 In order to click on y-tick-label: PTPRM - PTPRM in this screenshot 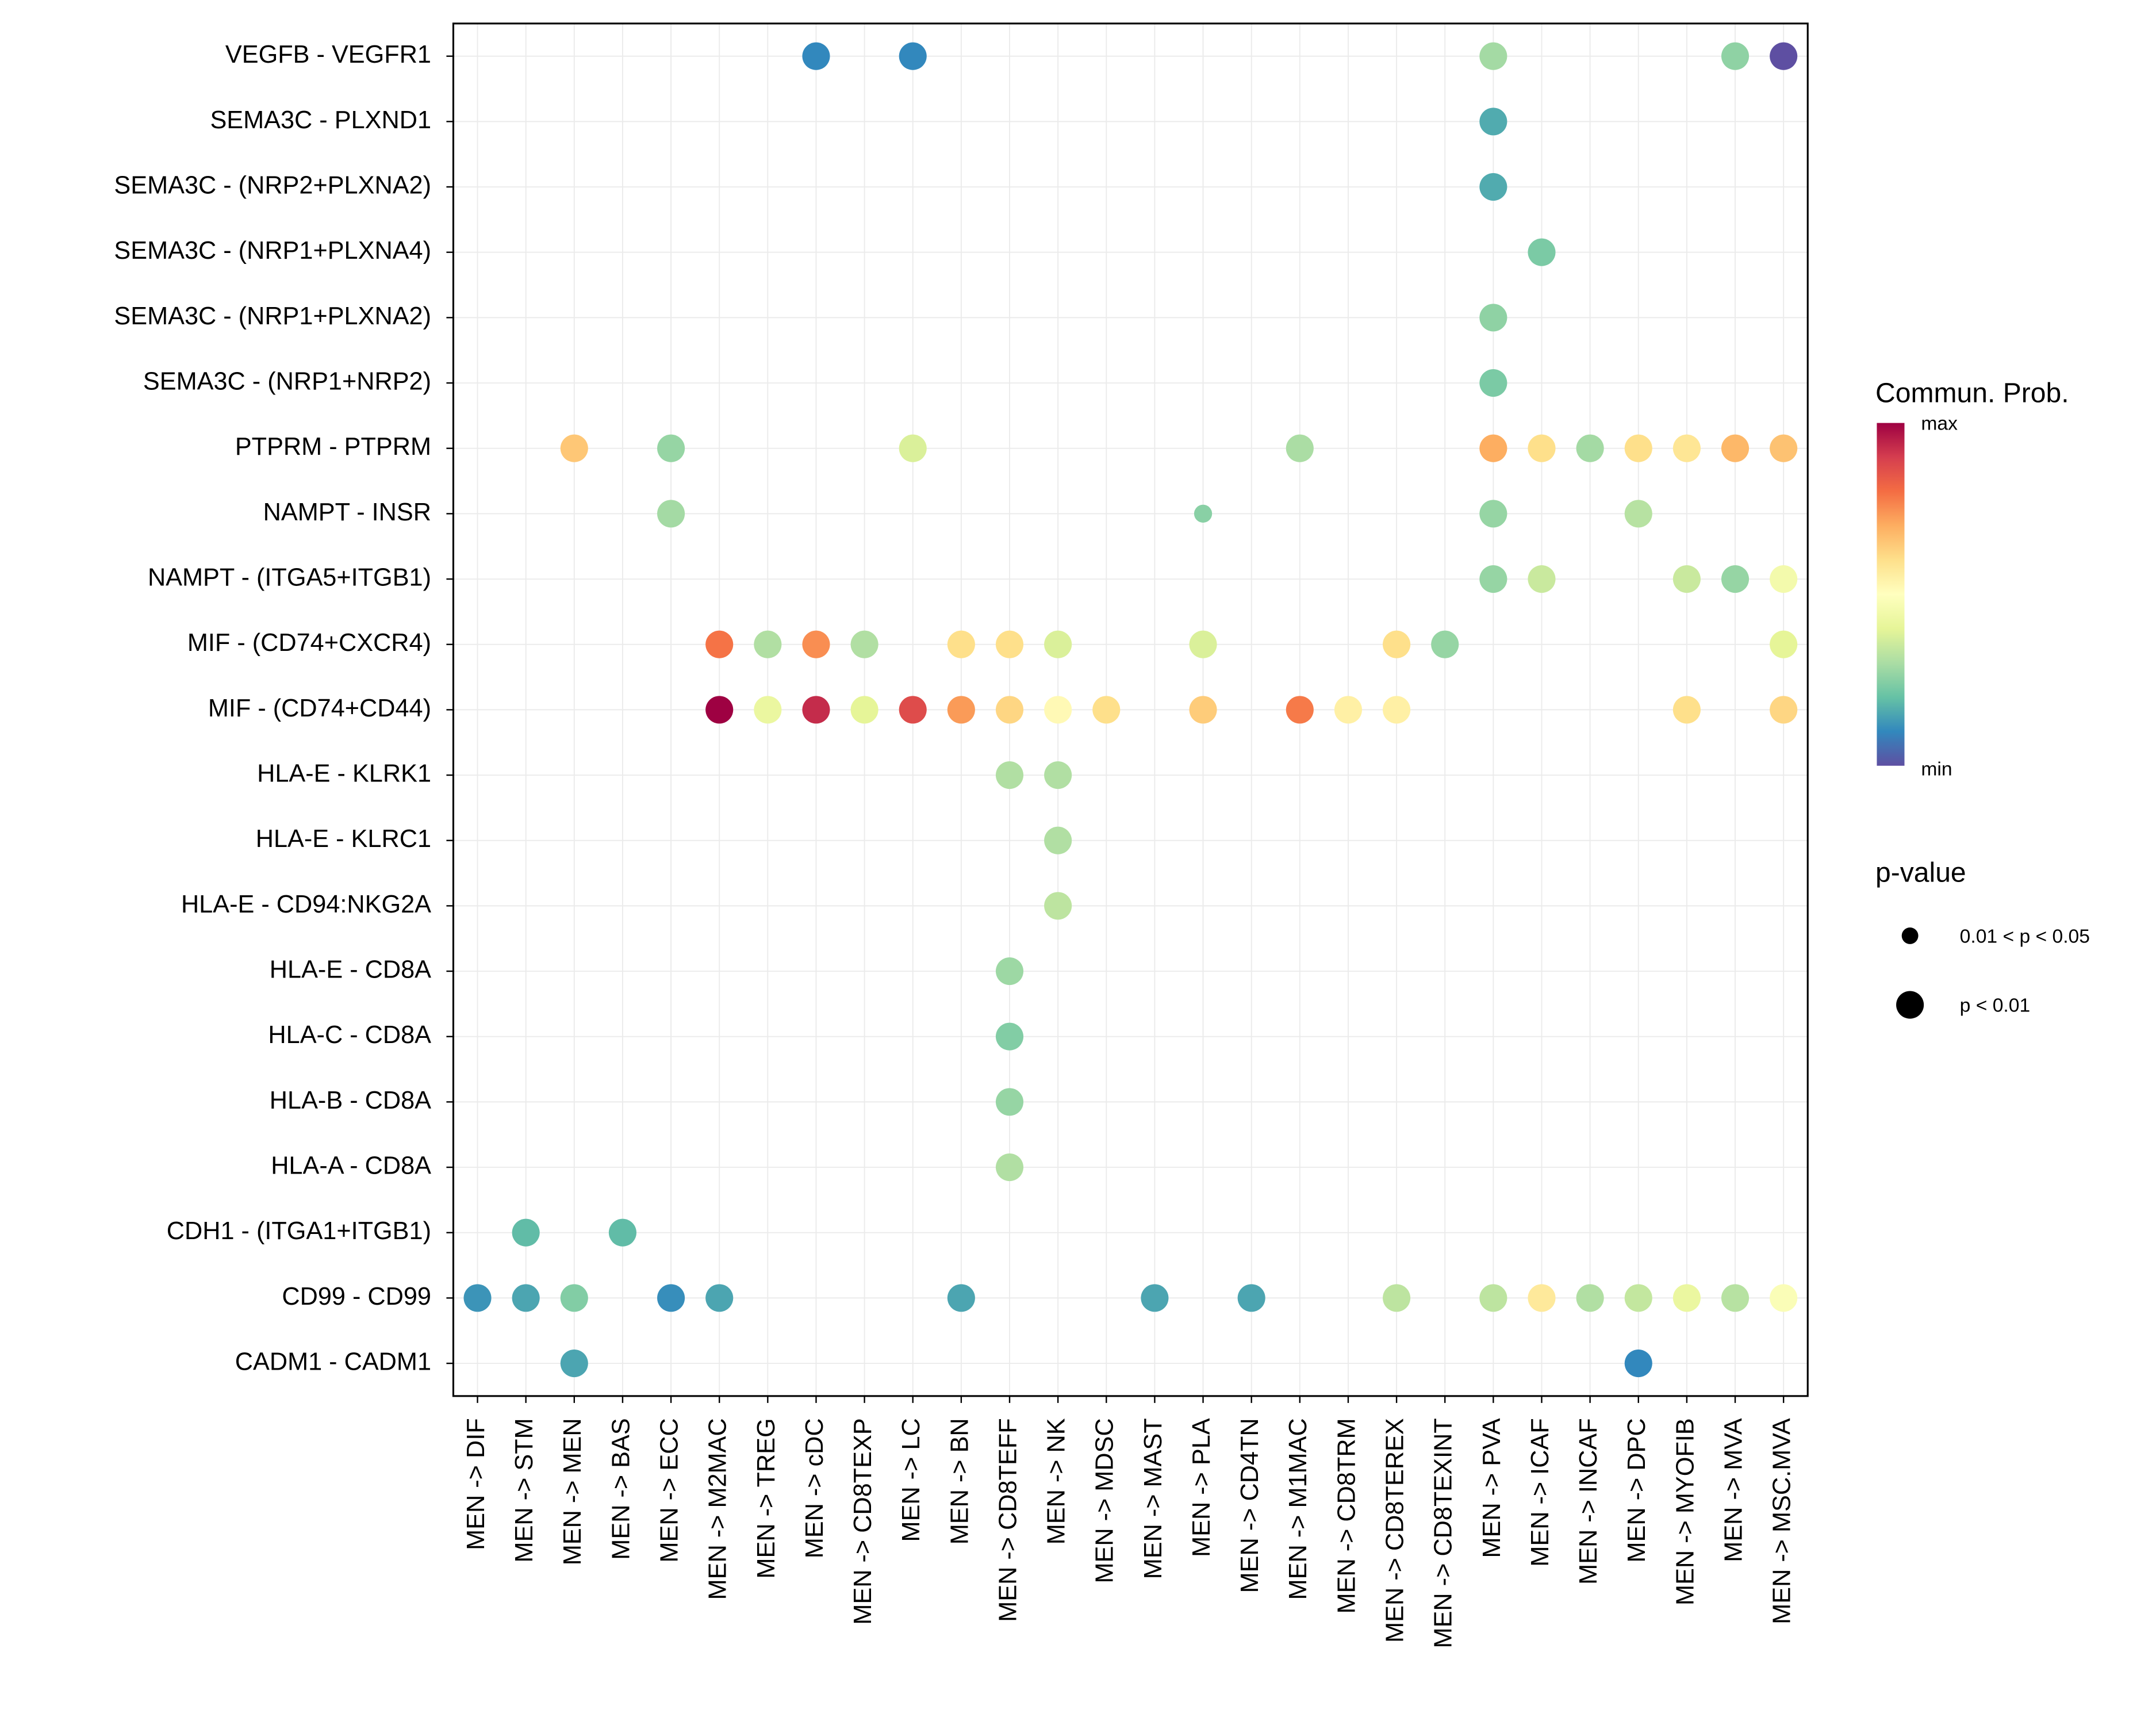, I will do `click(333, 447)`.